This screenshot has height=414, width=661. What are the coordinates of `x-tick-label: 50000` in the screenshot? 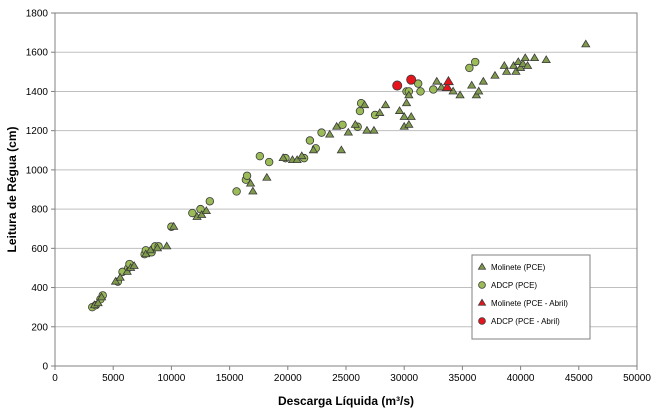 It's located at (637, 378).